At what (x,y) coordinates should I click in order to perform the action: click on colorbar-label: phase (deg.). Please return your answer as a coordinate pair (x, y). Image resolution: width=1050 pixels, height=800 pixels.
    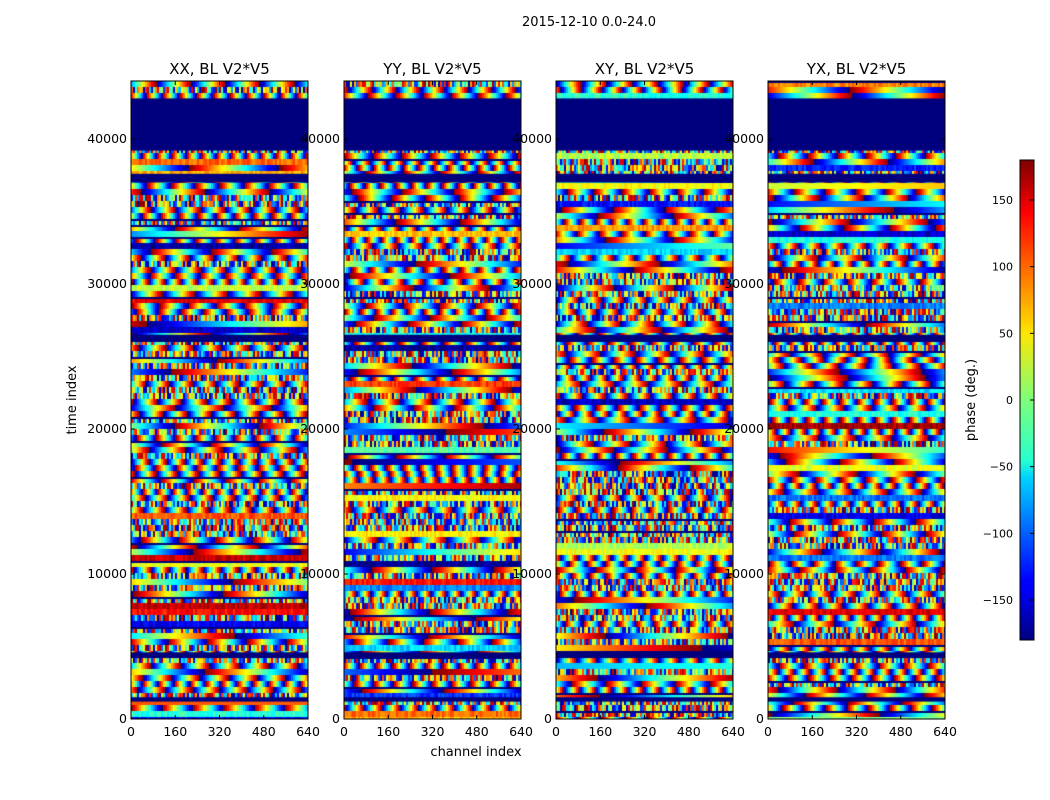
    Looking at the image, I should click on (971, 400).